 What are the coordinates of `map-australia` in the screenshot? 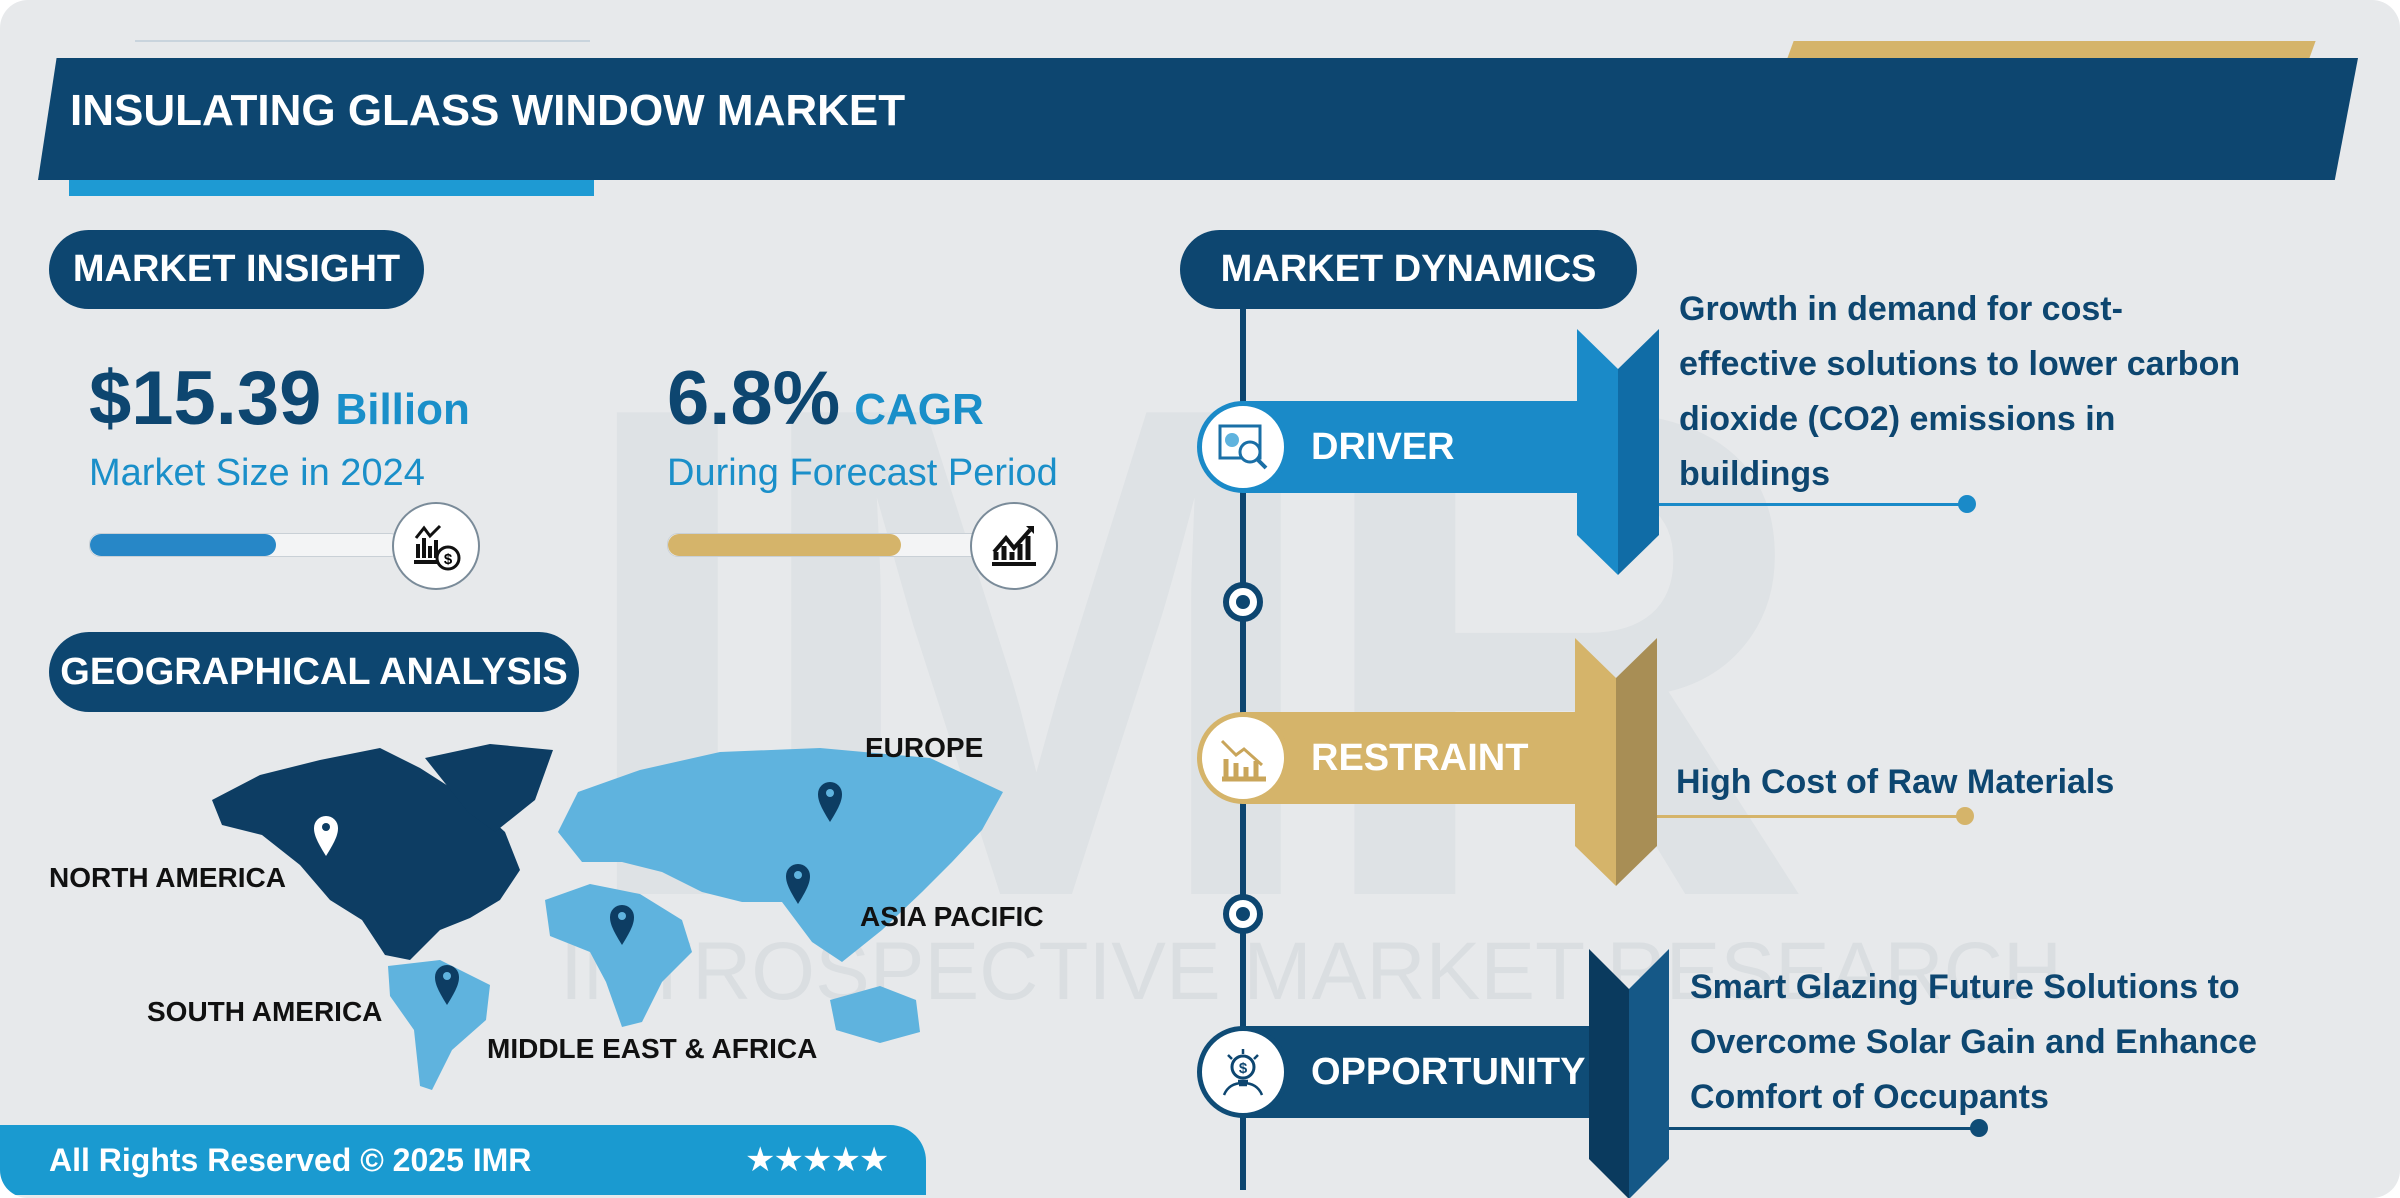 It's located at (875, 1014).